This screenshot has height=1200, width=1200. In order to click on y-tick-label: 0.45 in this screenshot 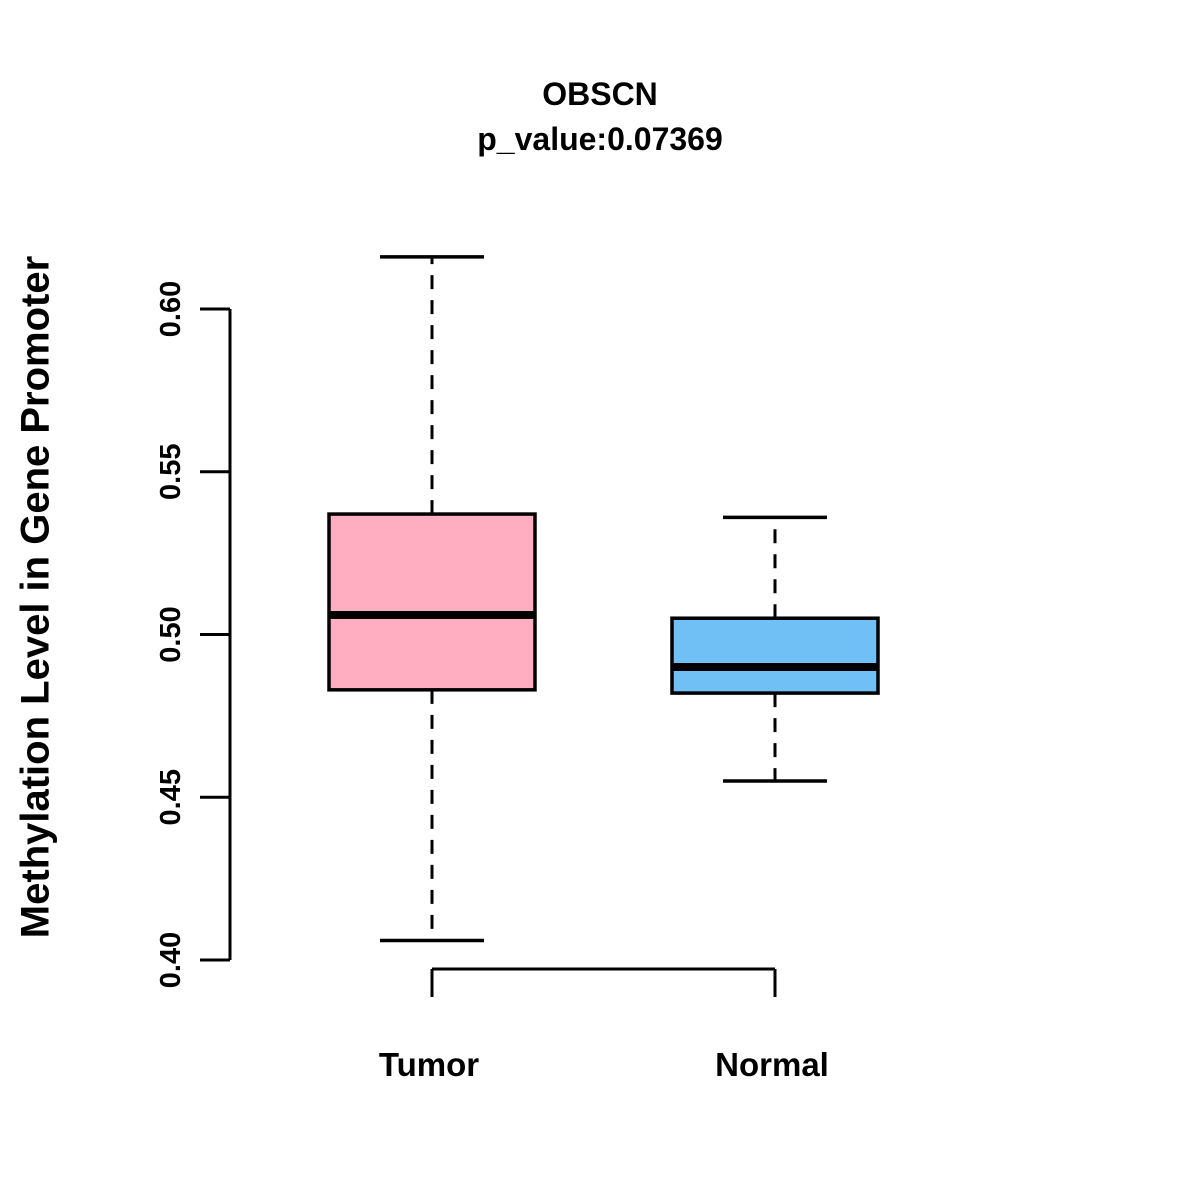, I will do `click(171, 797)`.